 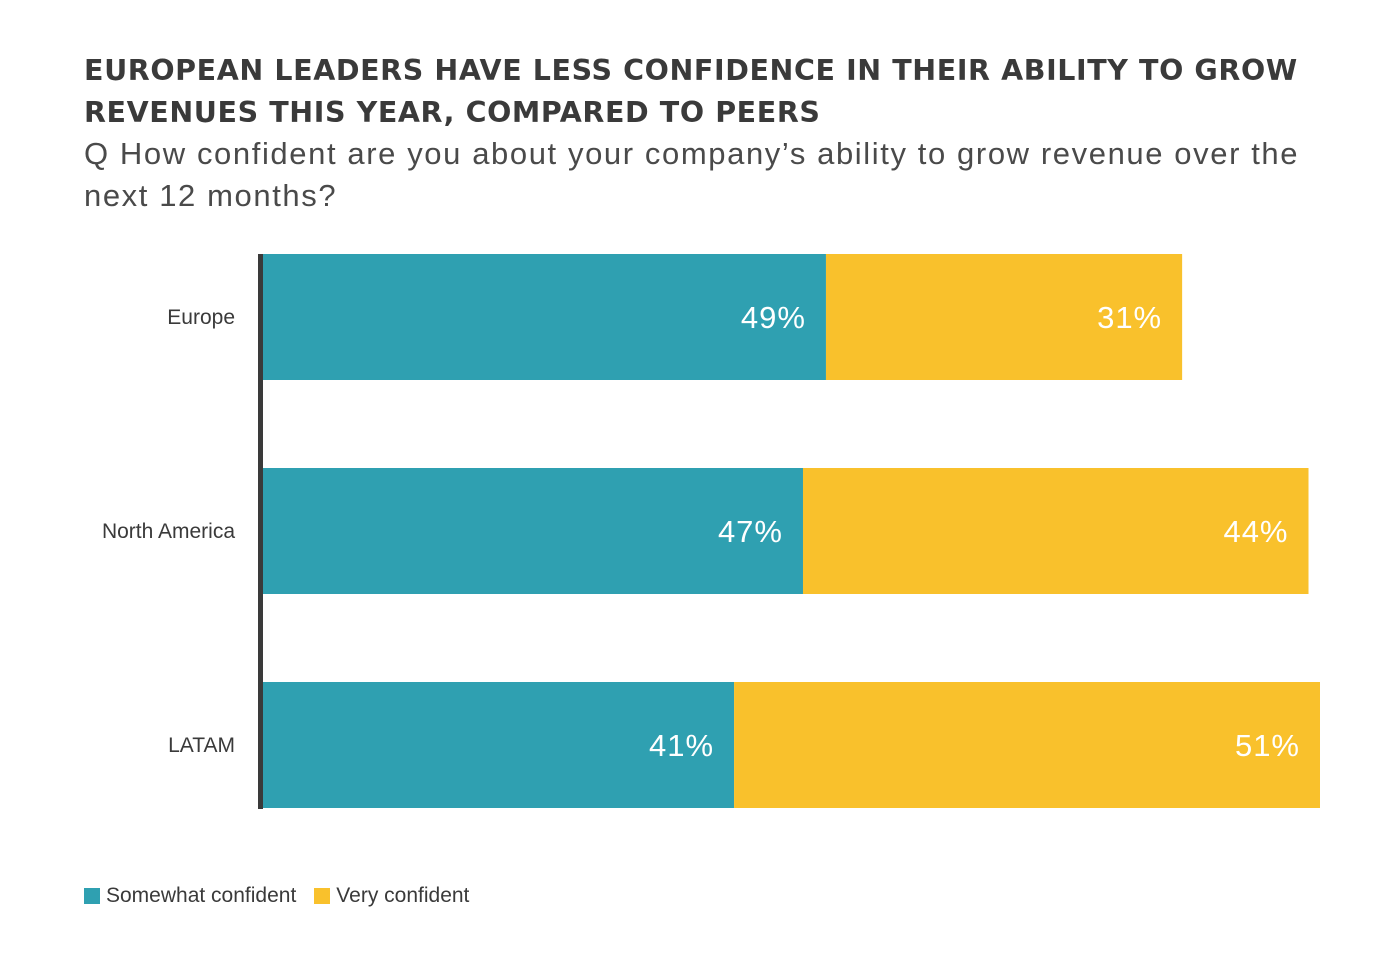 What do you see at coordinates (1027, 745) in the screenshot?
I see `bar-very-latam` at bounding box center [1027, 745].